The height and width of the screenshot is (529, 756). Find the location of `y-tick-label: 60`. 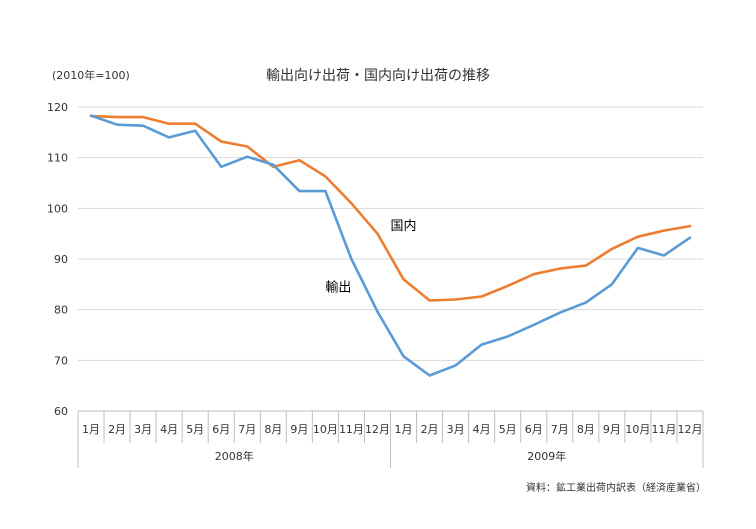

y-tick-label: 60 is located at coordinates (61, 411).